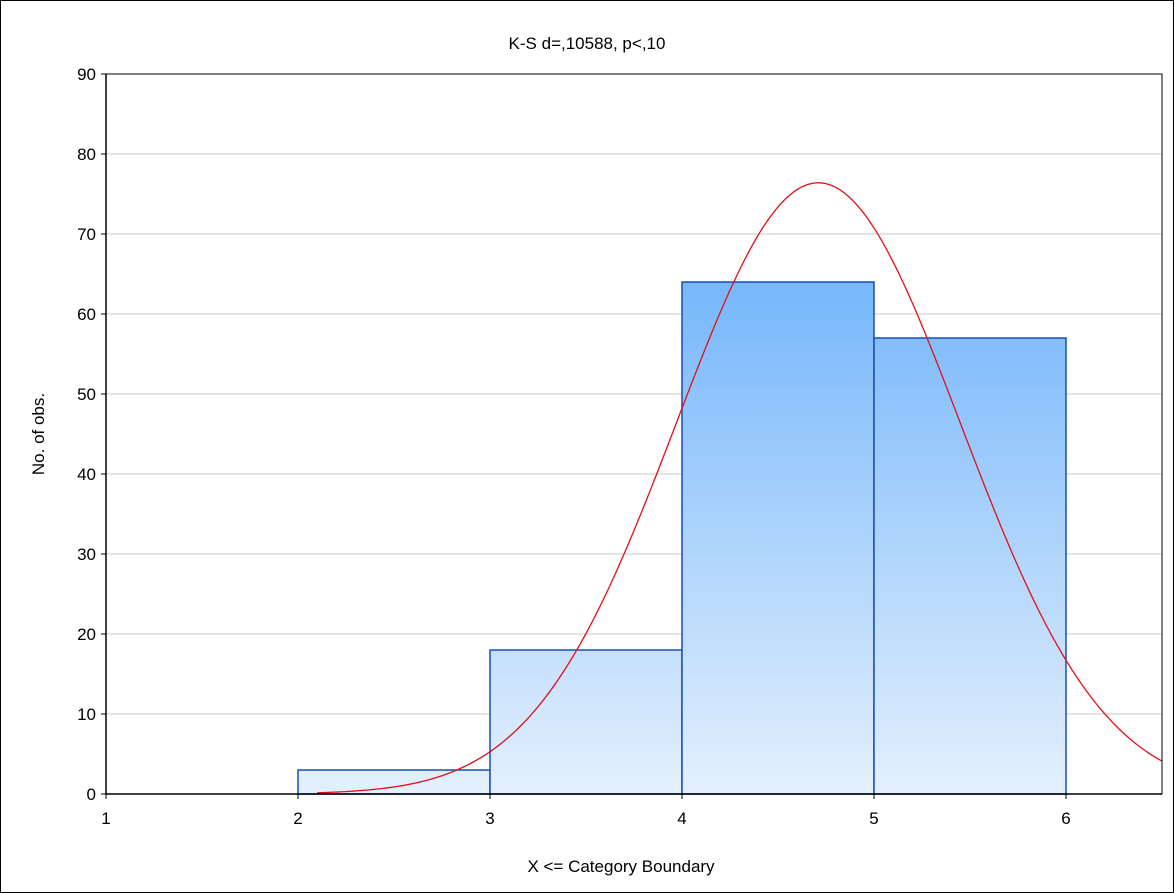 The height and width of the screenshot is (893, 1174). What do you see at coordinates (86, 394) in the screenshot?
I see `y-tick-label: 50` at bounding box center [86, 394].